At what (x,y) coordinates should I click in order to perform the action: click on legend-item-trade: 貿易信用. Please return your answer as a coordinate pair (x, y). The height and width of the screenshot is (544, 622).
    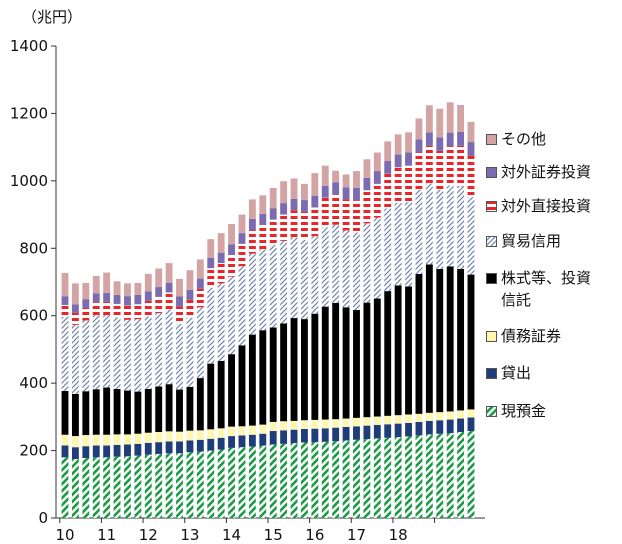
    Looking at the image, I should click on (523, 241).